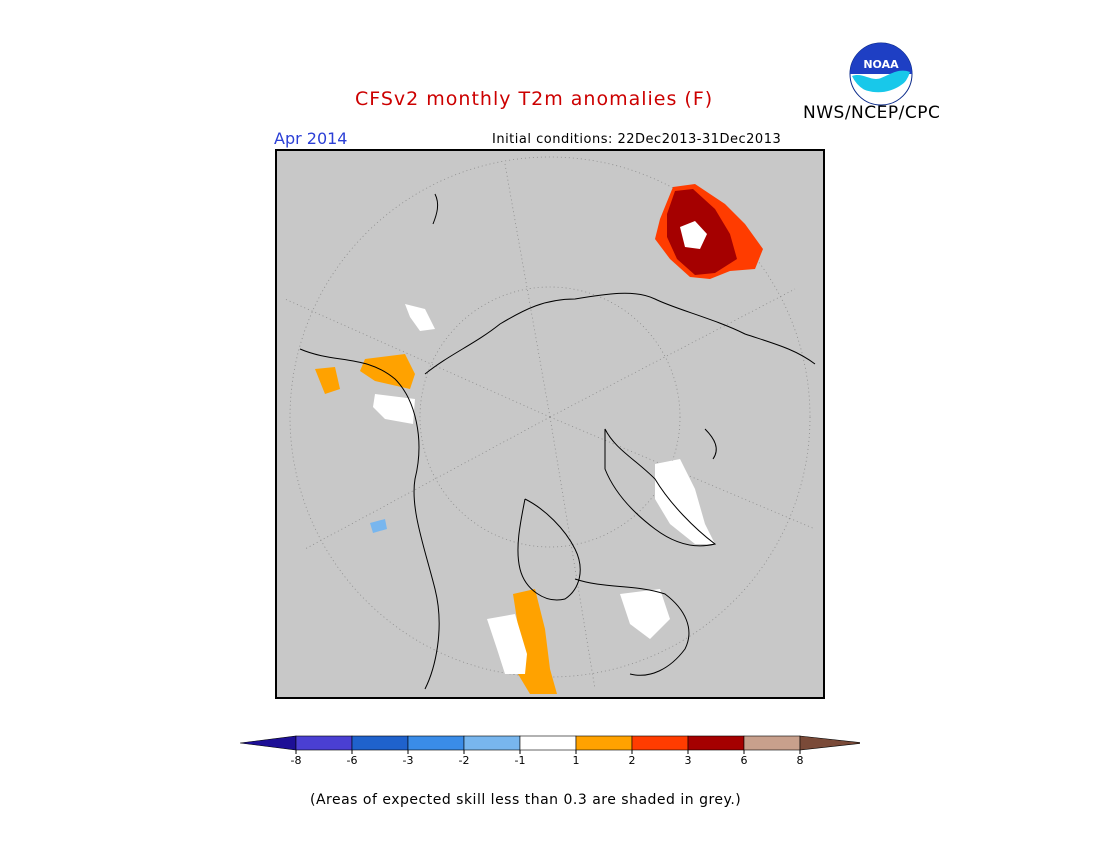  Describe the element at coordinates (394, 409) in the screenshot. I see `patch-white-canada` at that location.